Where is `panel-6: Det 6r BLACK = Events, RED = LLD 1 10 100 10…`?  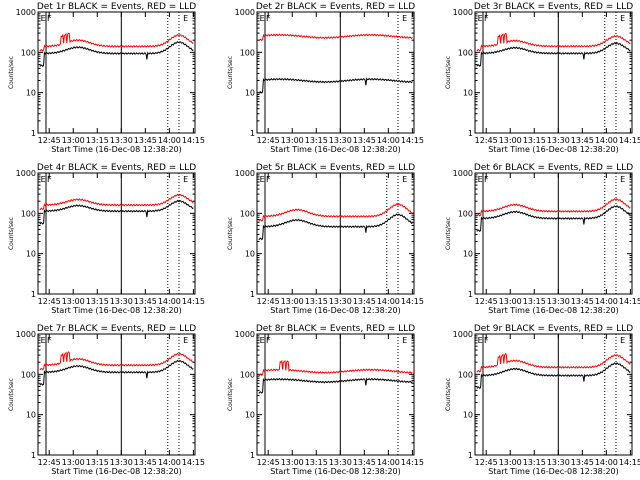
panel-6: Det 6r BLACK = Events, RED = LLD 1 10 100 10… is located at coordinates (542, 239).